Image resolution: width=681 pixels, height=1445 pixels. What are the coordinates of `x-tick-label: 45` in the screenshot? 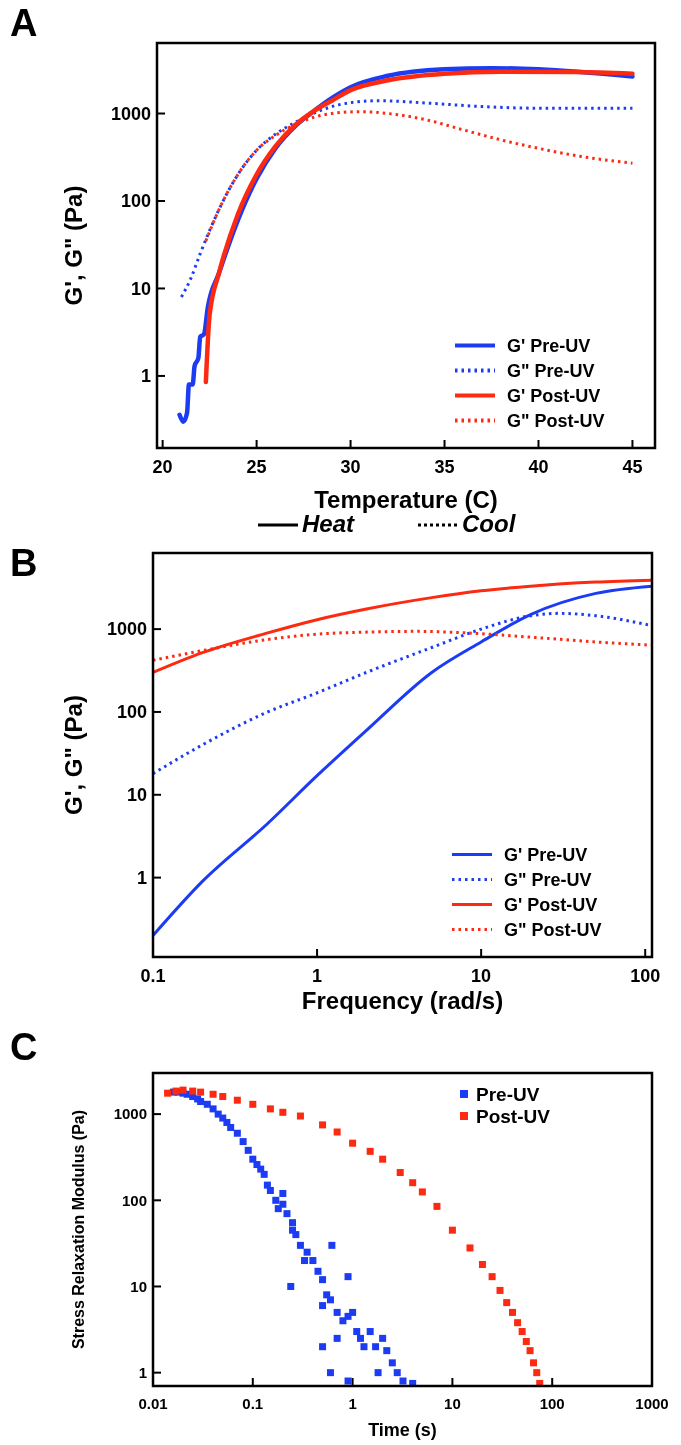 It's located at (632, 466).